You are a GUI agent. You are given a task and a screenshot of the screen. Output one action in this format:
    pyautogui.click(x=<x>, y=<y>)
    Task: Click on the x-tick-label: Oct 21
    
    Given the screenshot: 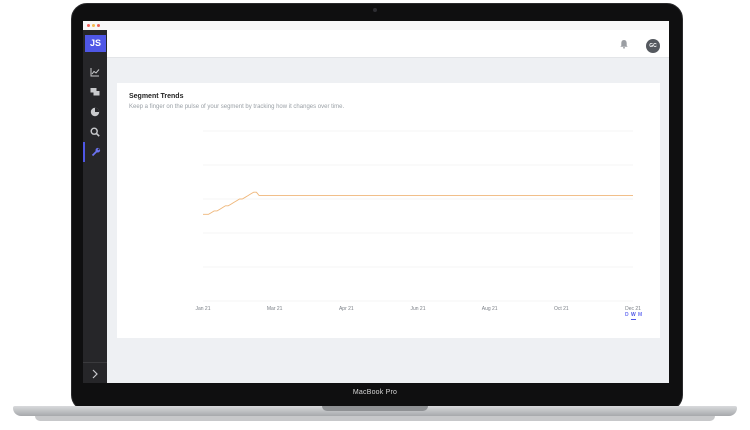 What is the action you would take?
    pyautogui.click(x=561, y=309)
    